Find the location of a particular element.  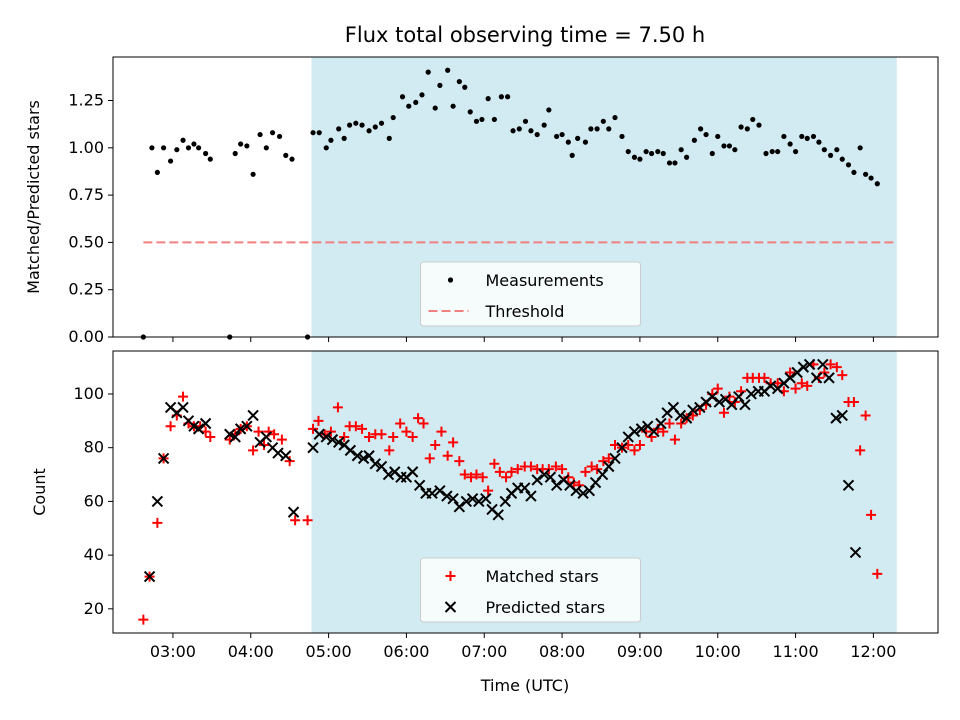

x-tick-label: 12:00 is located at coordinates (873, 651).